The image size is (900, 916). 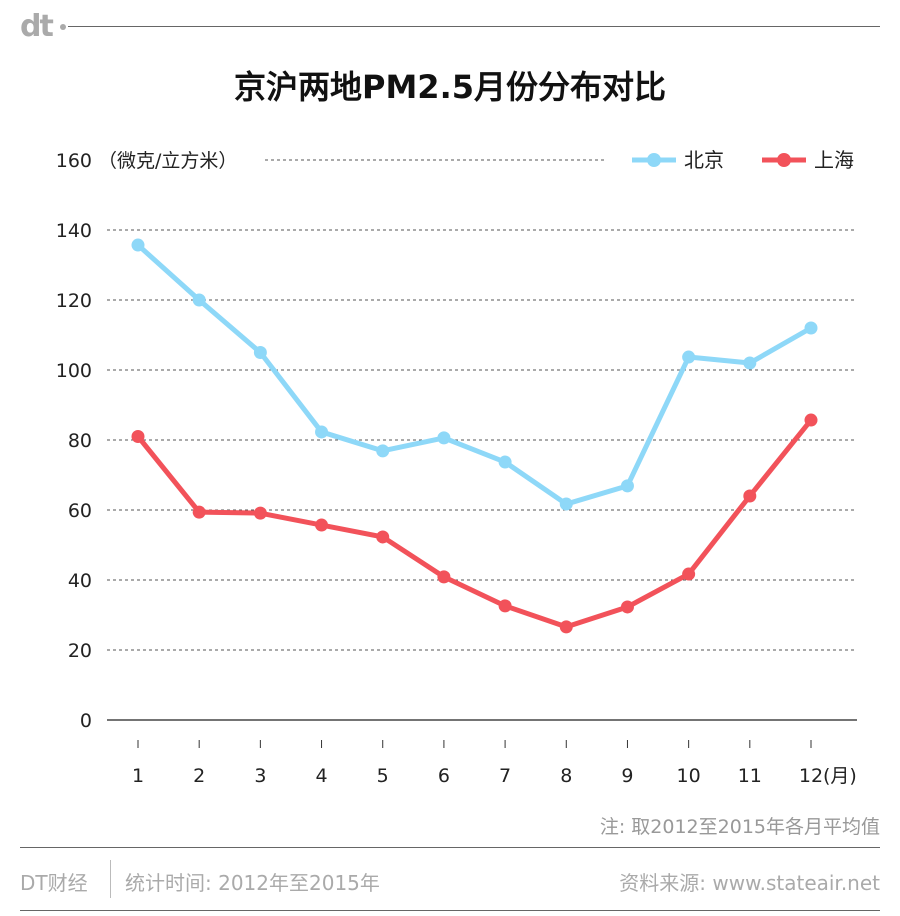 What do you see at coordinates (138, 776) in the screenshot?
I see `x-tick-label: 1` at bounding box center [138, 776].